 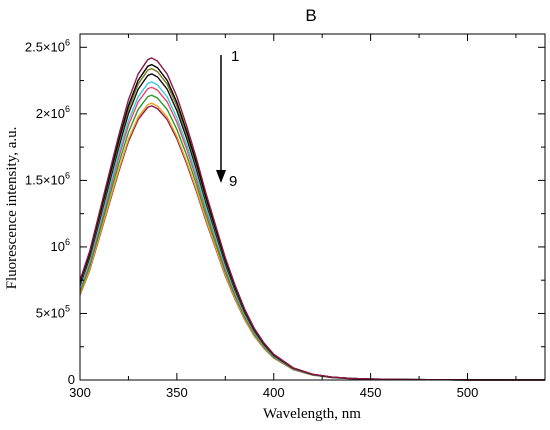 What do you see at coordinates (60, 245) in the screenshot?
I see `y-tick-label: 106` at bounding box center [60, 245].